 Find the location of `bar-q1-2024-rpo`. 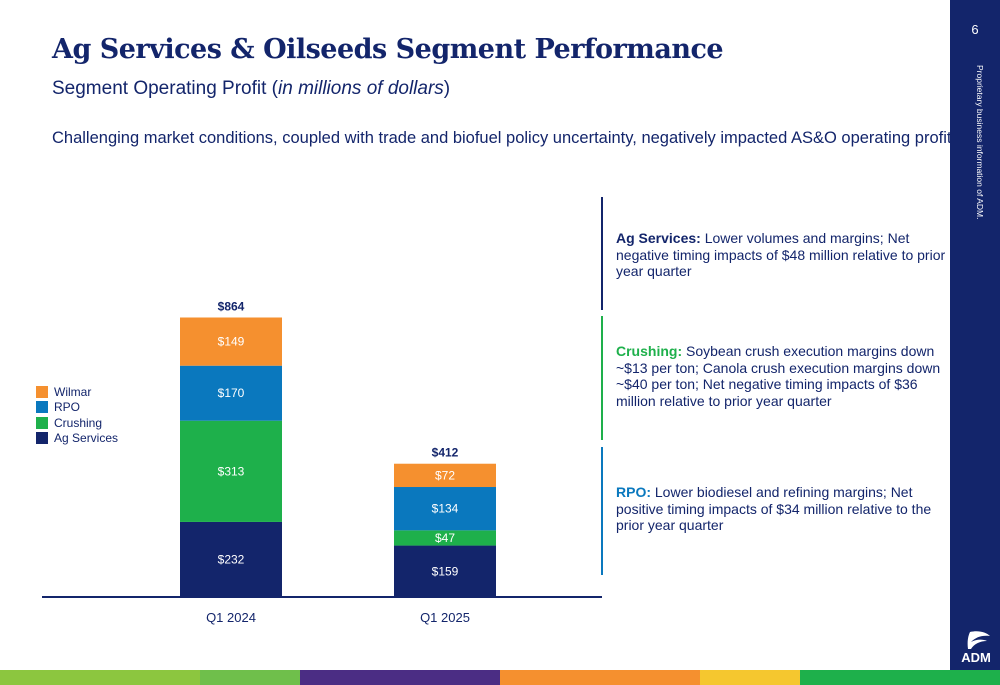

bar-q1-2024-rpo is located at coordinates (231, 393).